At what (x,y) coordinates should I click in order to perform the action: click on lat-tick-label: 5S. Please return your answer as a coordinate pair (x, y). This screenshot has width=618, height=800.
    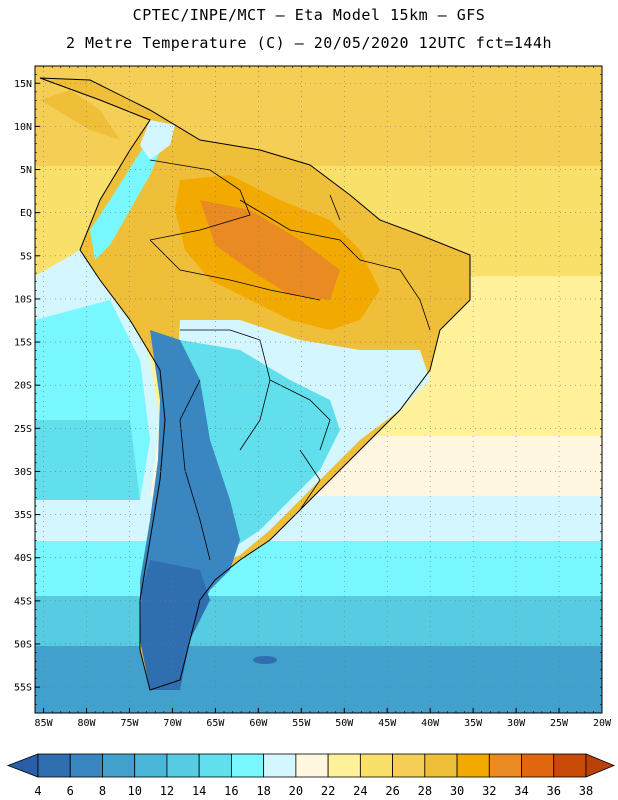
    Looking at the image, I should click on (26, 256).